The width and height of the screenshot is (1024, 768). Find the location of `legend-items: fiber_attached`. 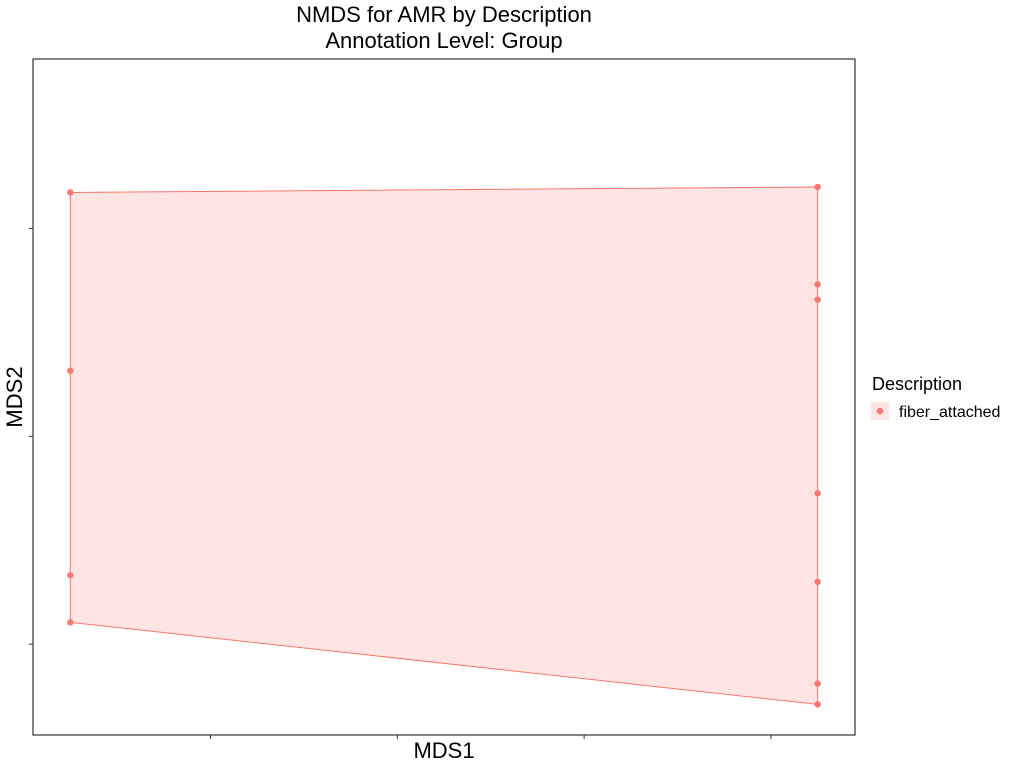

legend-items: fiber_attached is located at coordinates (935, 411).